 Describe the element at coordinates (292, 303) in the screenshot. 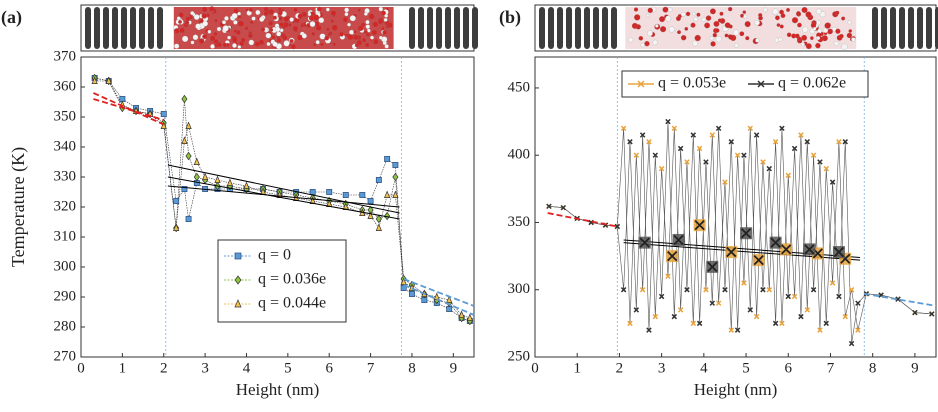

I see `legend-label: q = 0.044e` at that location.